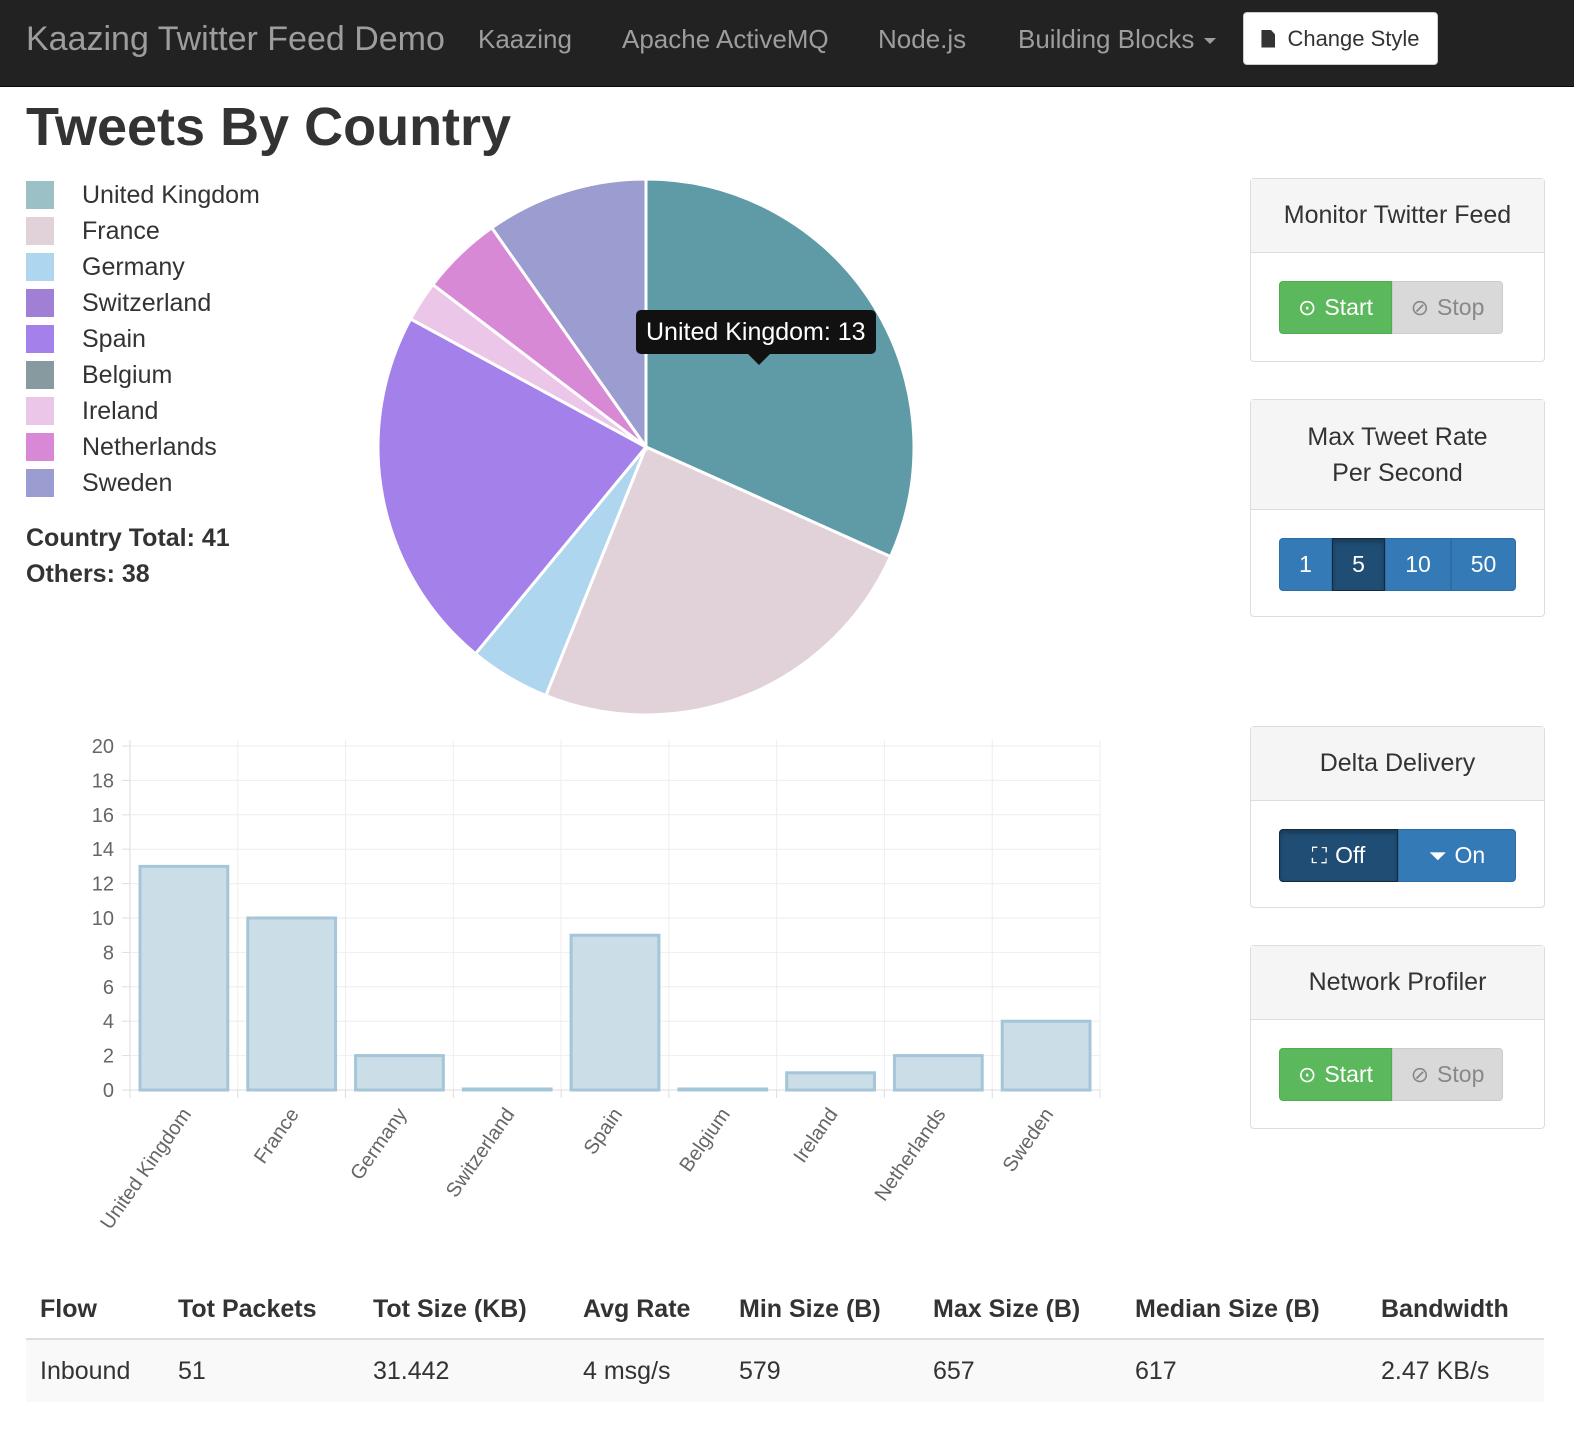  What do you see at coordinates (615, 1012) in the screenshot?
I see `bar-spain` at bounding box center [615, 1012].